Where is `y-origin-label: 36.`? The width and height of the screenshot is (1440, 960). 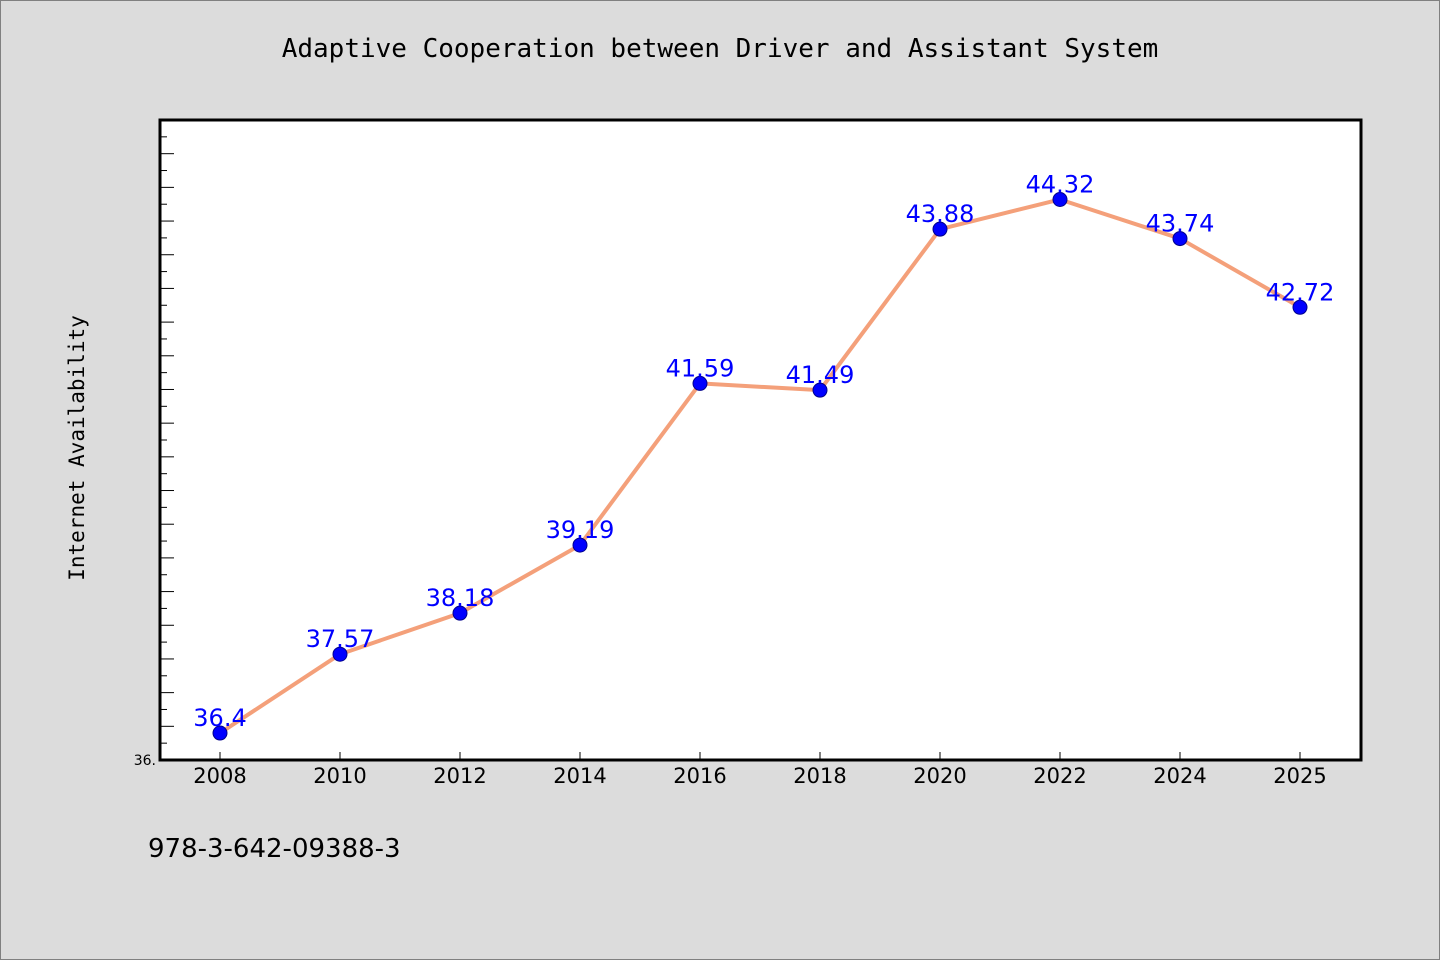
y-origin-label: 36. is located at coordinates (145, 761).